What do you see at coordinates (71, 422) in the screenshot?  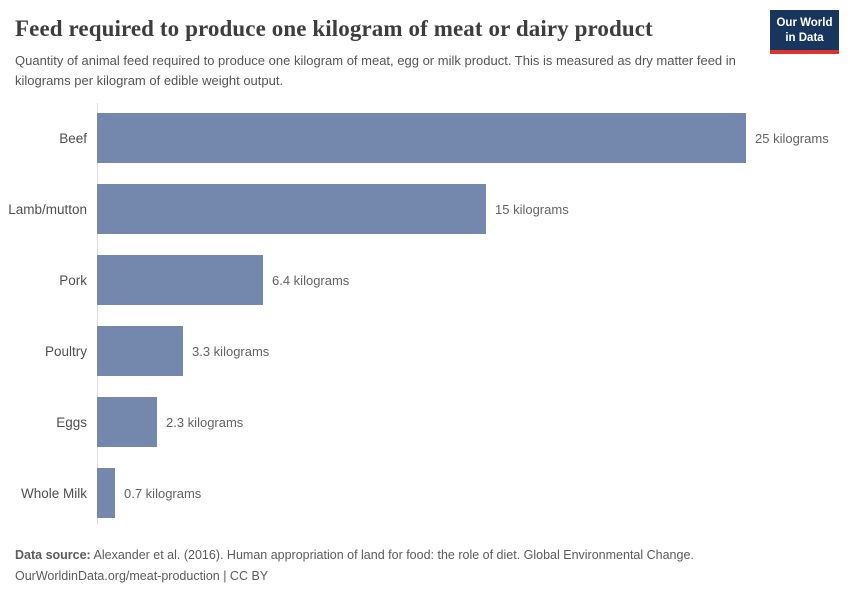 I see `category-label: Eggs` at bounding box center [71, 422].